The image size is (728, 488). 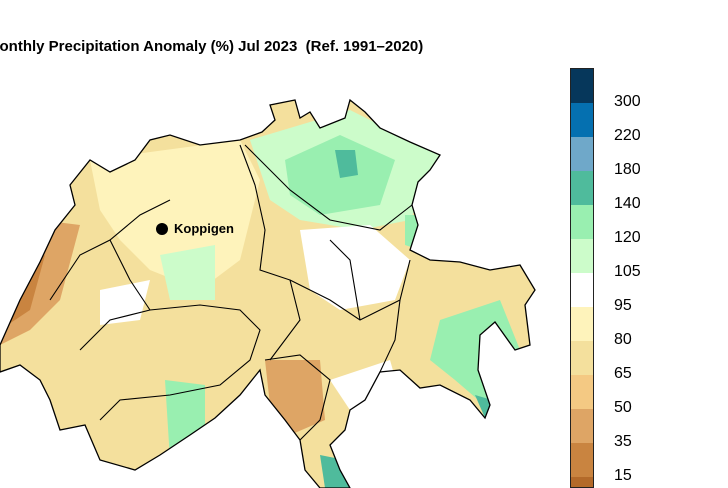 What do you see at coordinates (162, 229) in the screenshot?
I see `koppigen-marker` at bounding box center [162, 229].